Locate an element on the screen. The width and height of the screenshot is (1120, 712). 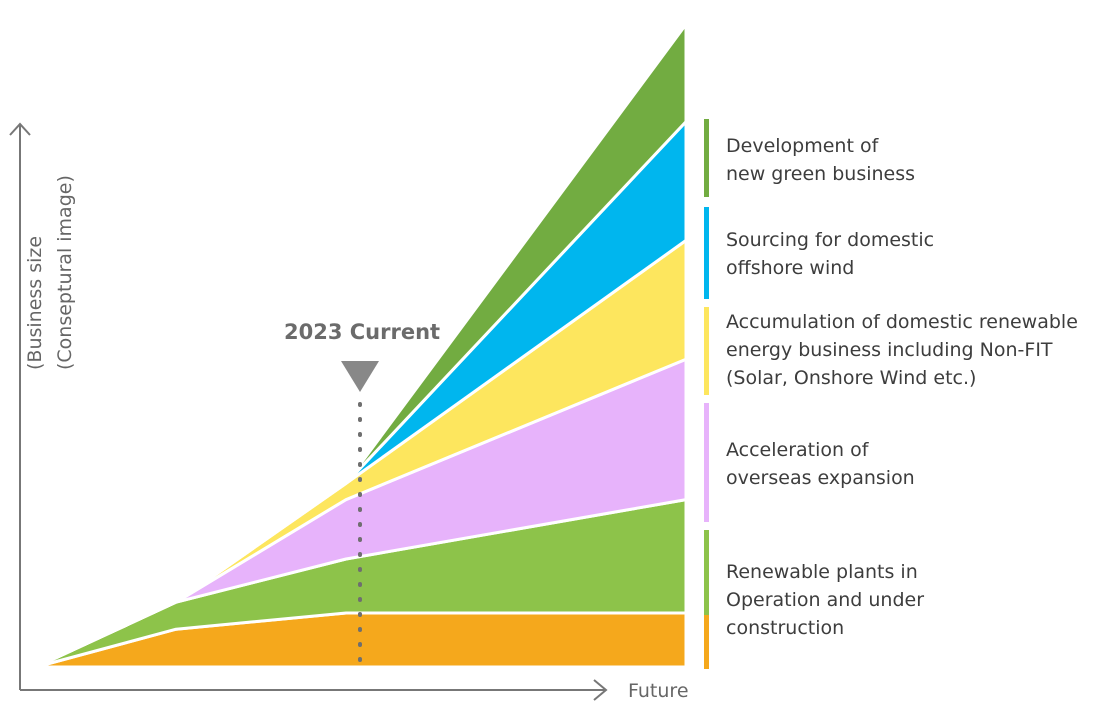
legend-bar-domestic-renewable is located at coordinates (706, 351).